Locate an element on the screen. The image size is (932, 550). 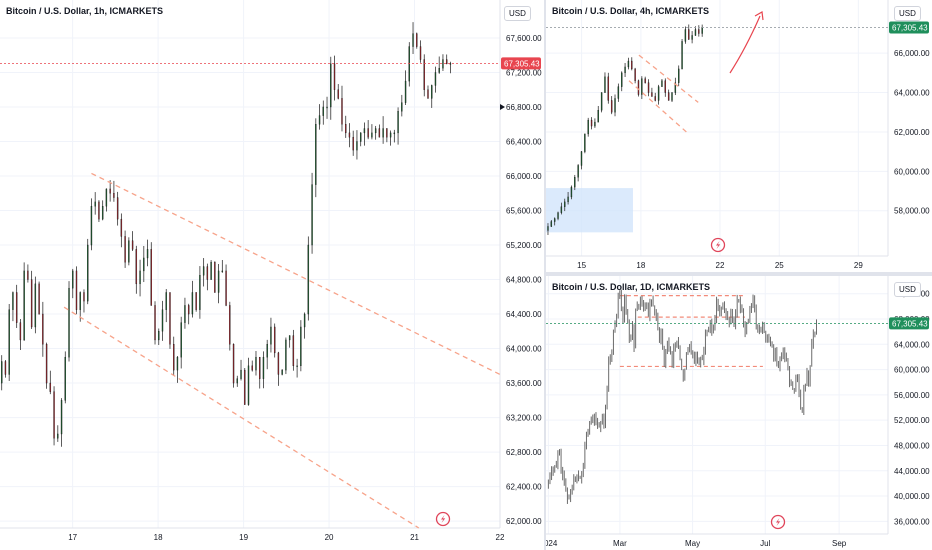
currency-button-1h: USD is located at coordinates (517, 13).